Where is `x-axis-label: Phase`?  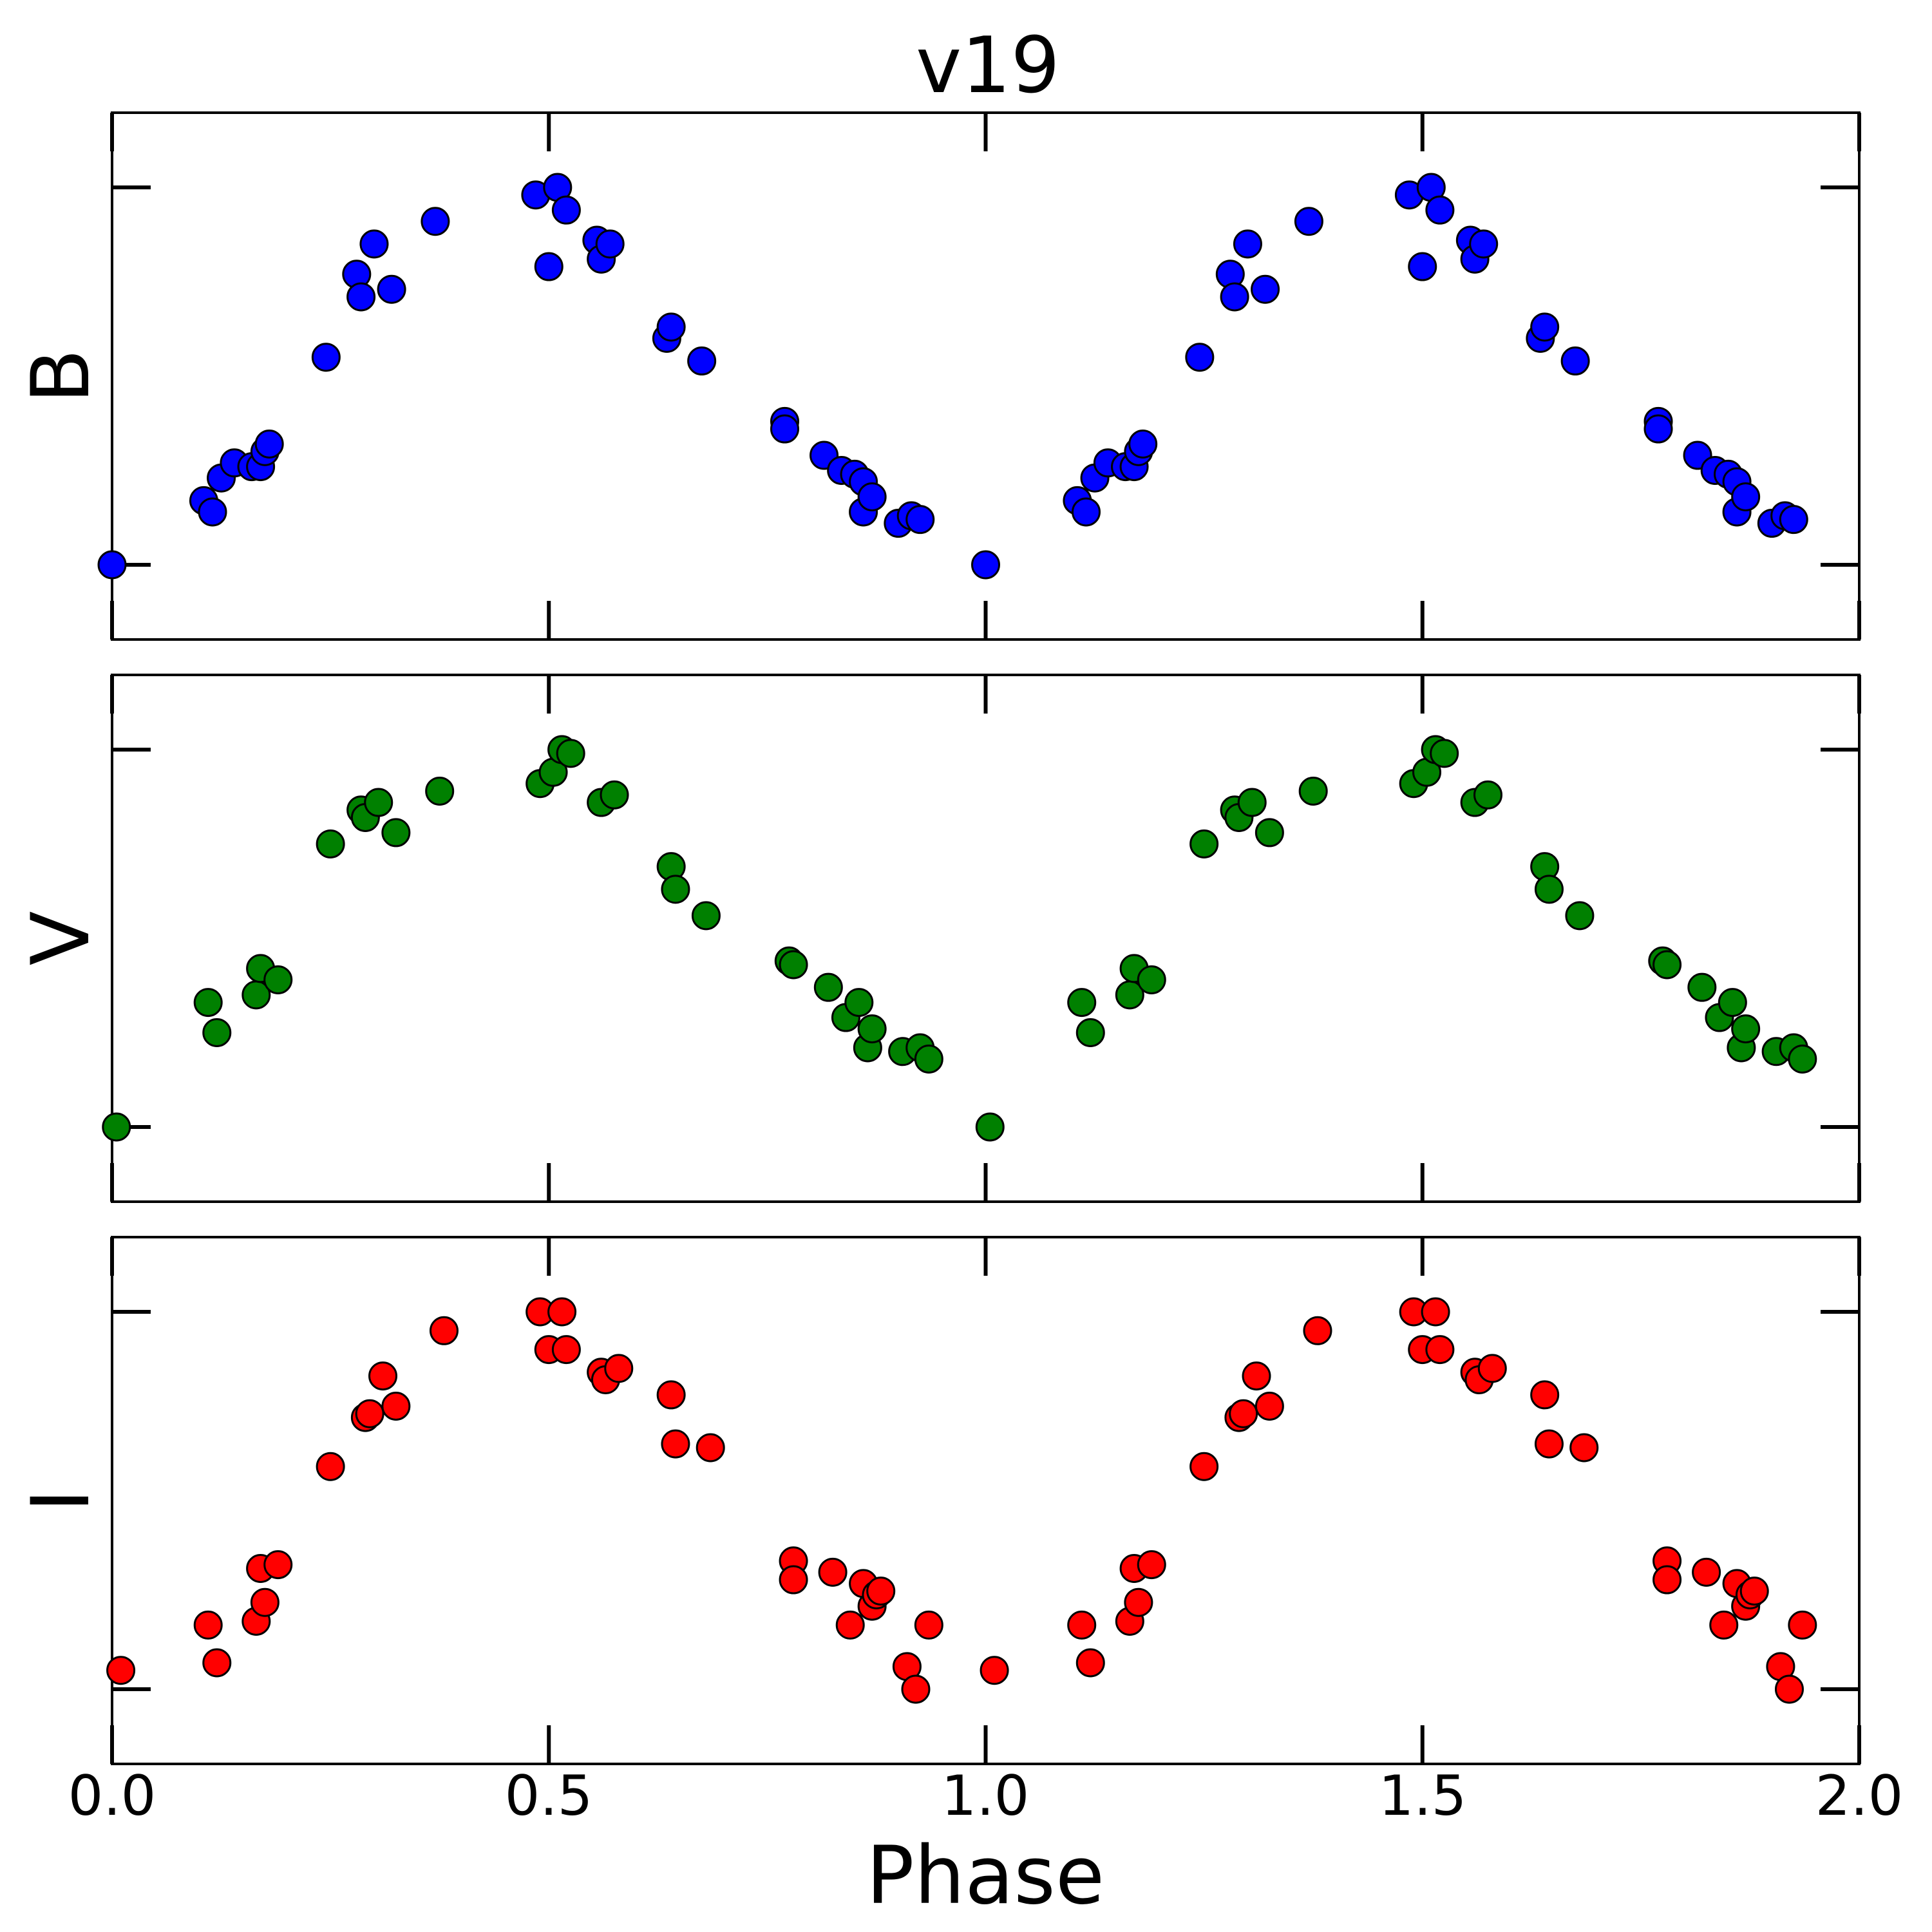 x-axis-label: Phase is located at coordinates (985, 1876).